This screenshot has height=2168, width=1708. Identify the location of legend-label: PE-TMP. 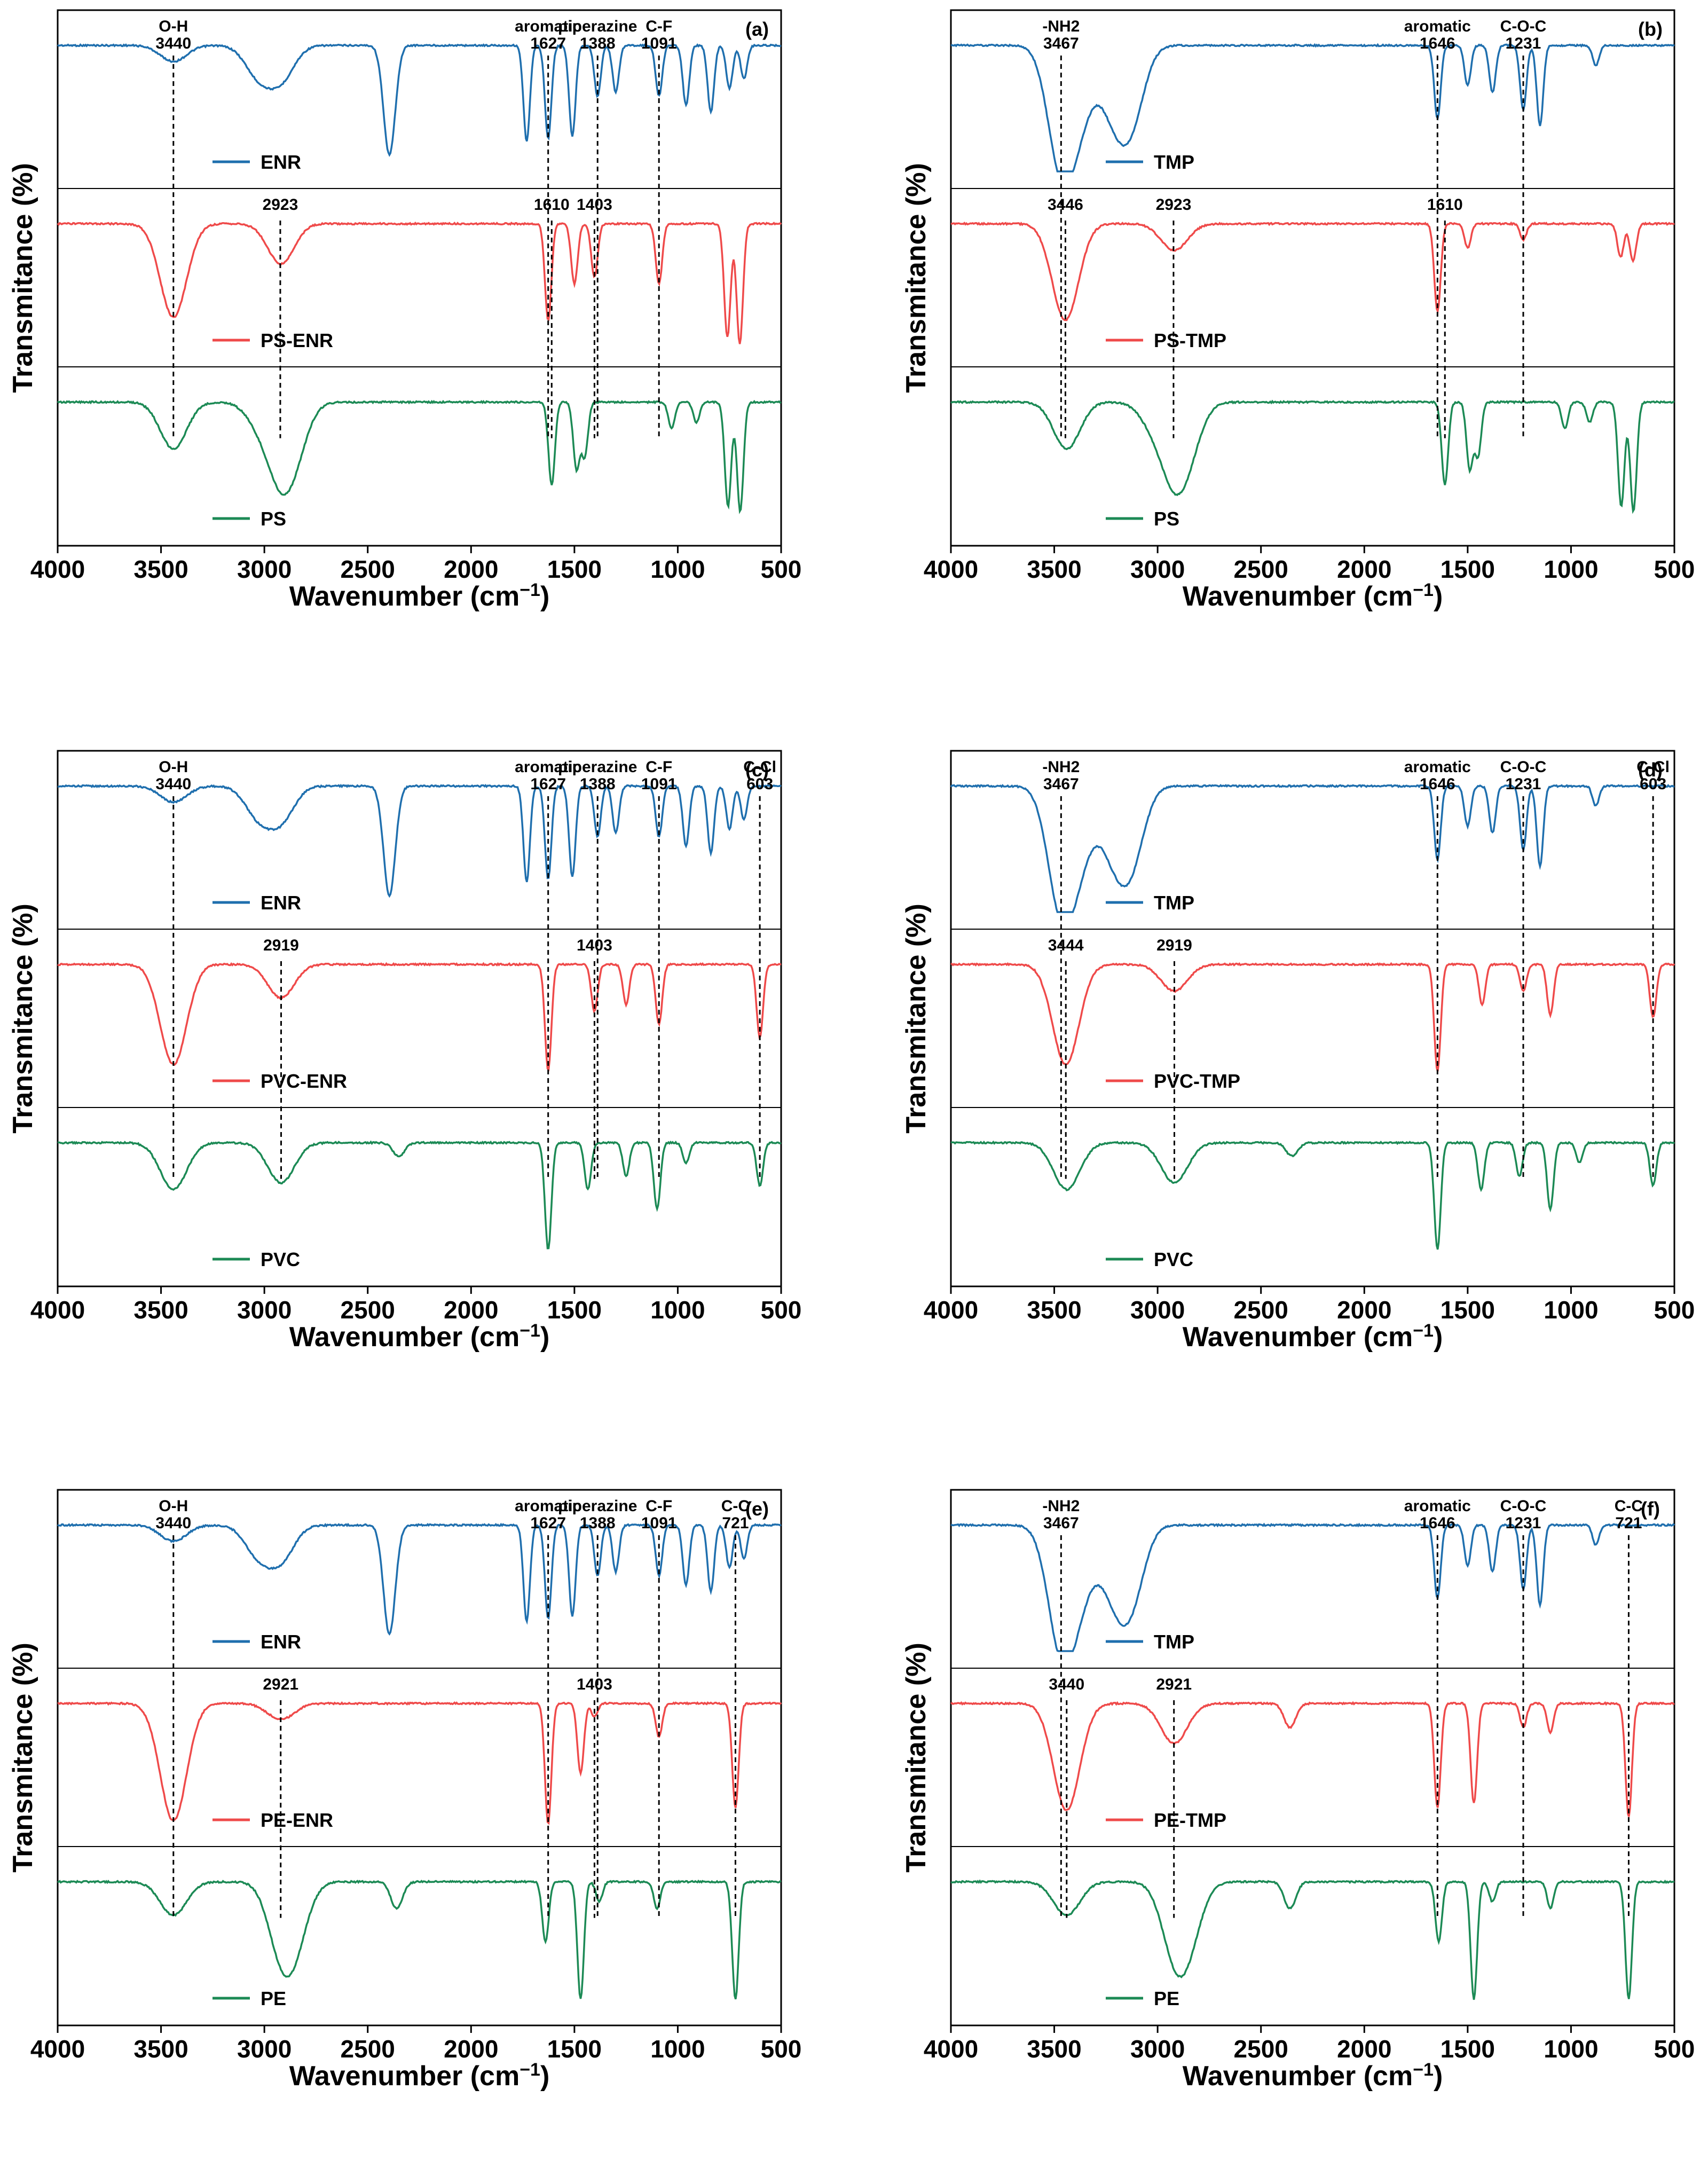
(1190, 1820).